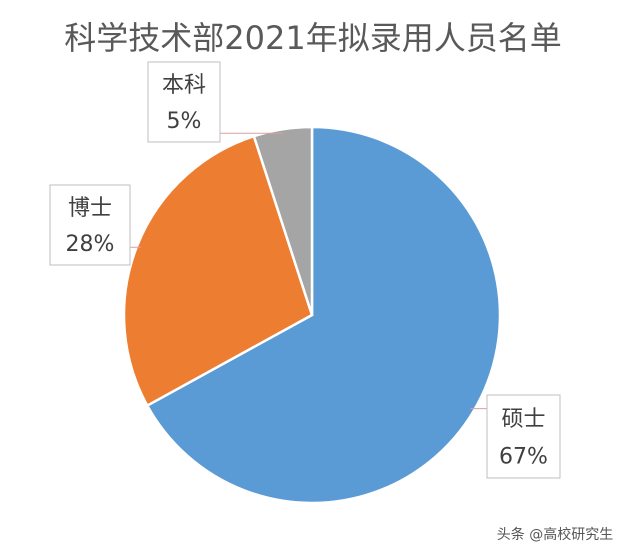  Describe the element at coordinates (312, 38) in the screenshot. I see `chart-title: 科学技术部2021年拟录用人员名单` at that location.